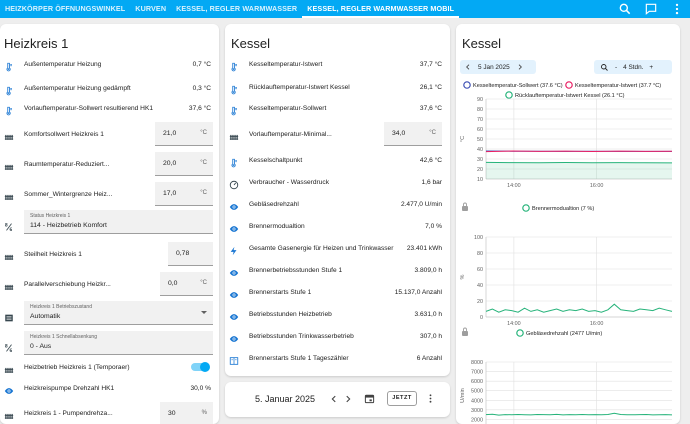 The image size is (690, 424). Describe the element at coordinates (204, 413) in the screenshot. I see `pumpendreh-input-unit: %` at that location.